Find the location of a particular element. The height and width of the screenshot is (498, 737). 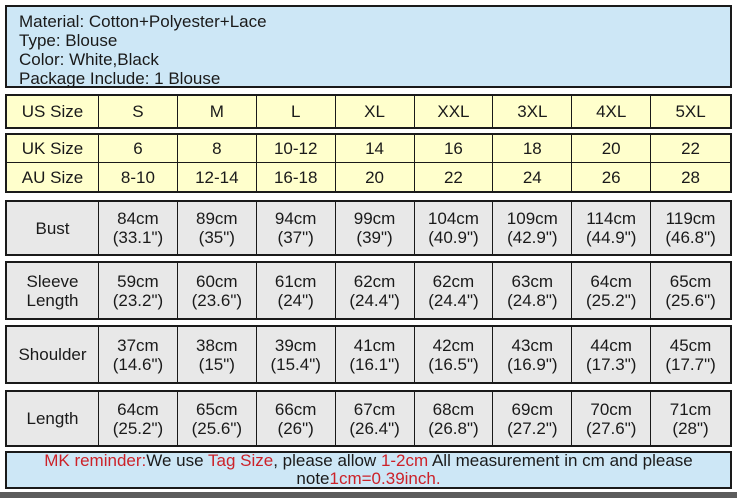

measurement-cell: 64cm (25.2") is located at coordinates (612, 290).